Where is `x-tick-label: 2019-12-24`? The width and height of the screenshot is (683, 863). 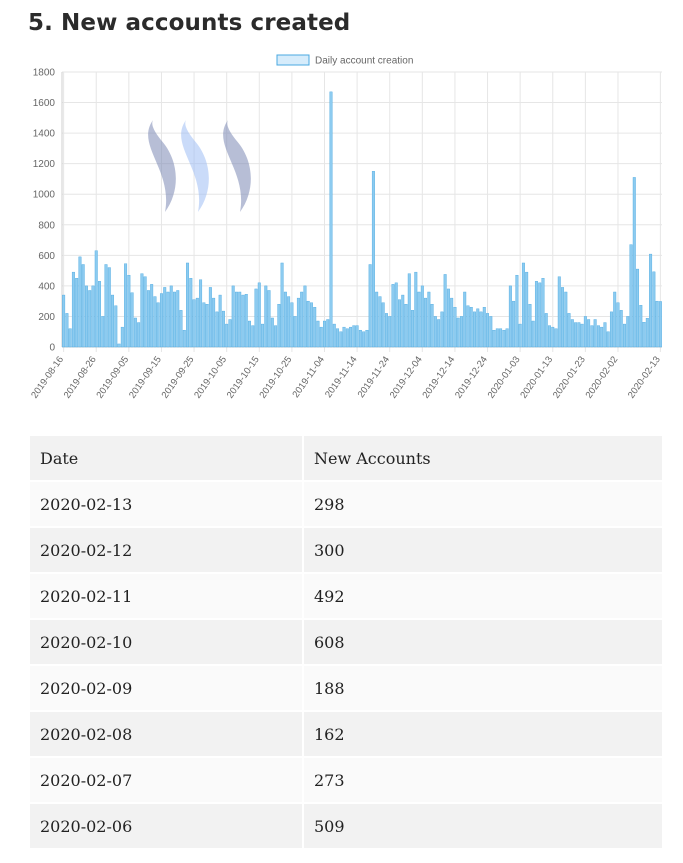 x-tick-label: 2019-12-24 is located at coordinates (471, 377).